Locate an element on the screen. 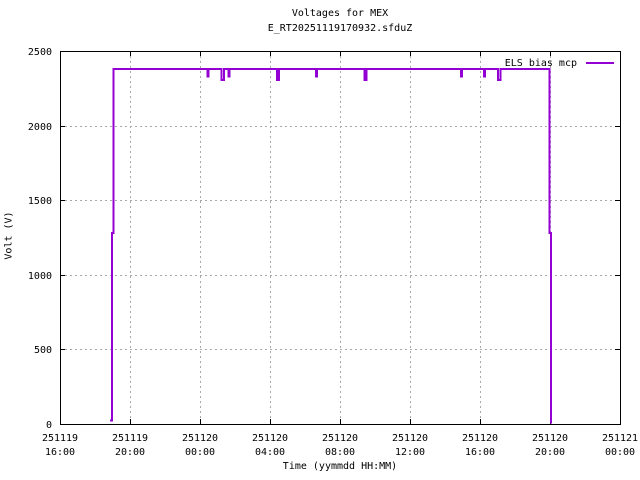  y-tick-label: 1500 is located at coordinates (40, 201).